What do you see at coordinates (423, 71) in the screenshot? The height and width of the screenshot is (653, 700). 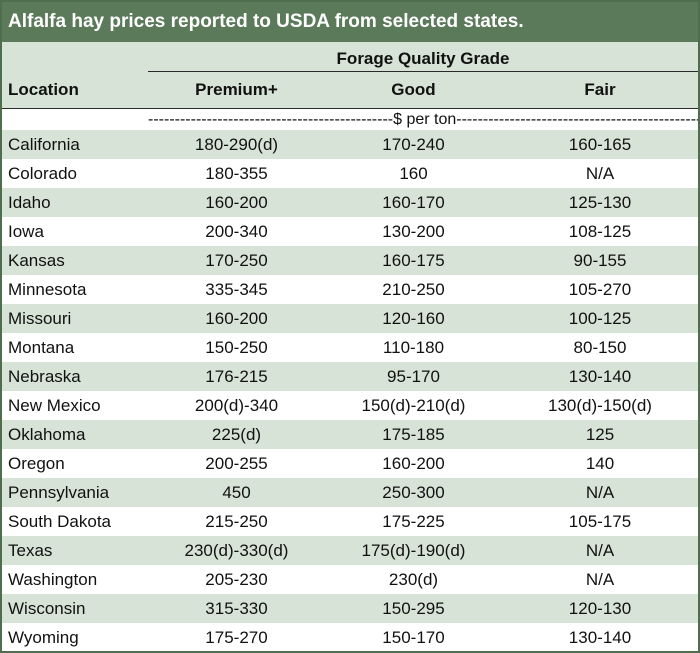 I see `group-header-underline` at bounding box center [423, 71].